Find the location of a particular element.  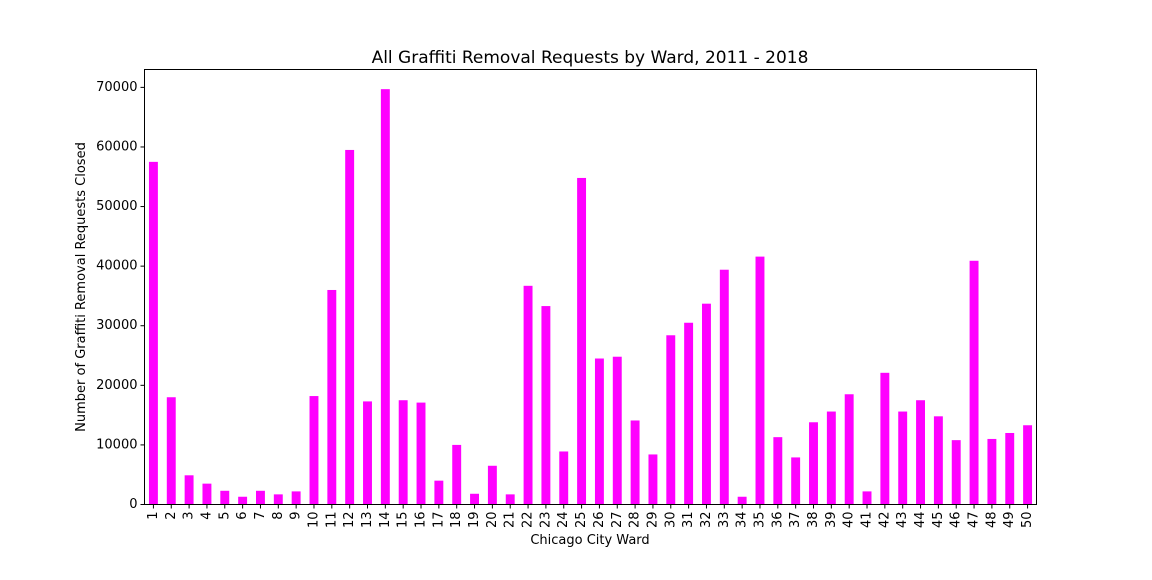

x-tick-label: 25 is located at coordinates (581, 520).